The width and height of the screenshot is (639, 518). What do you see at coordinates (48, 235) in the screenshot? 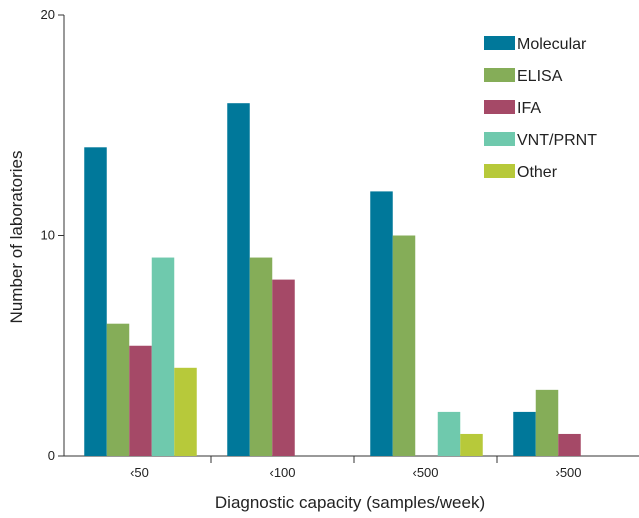
I see `y-tick-label: 10` at bounding box center [48, 235].